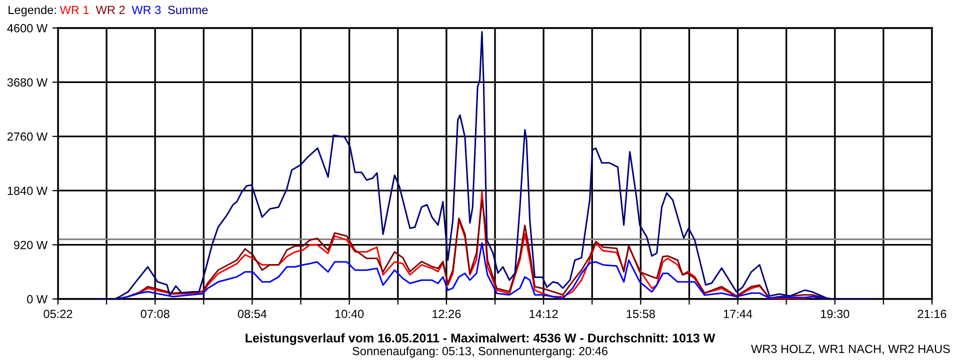 This screenshot has width=960, height=360. What do you see at coordinates (110, 10) in the screenshot?
I see `text: WR 2` at bounding box center [110, 10].